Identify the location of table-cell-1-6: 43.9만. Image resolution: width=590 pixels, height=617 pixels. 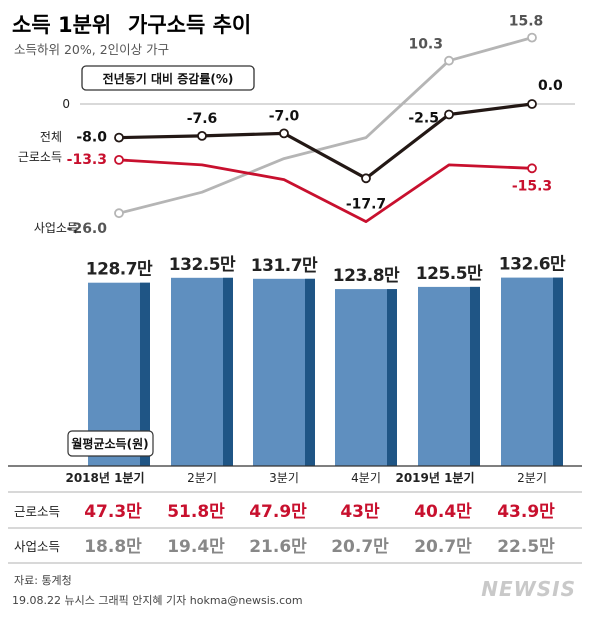
(526, 512).